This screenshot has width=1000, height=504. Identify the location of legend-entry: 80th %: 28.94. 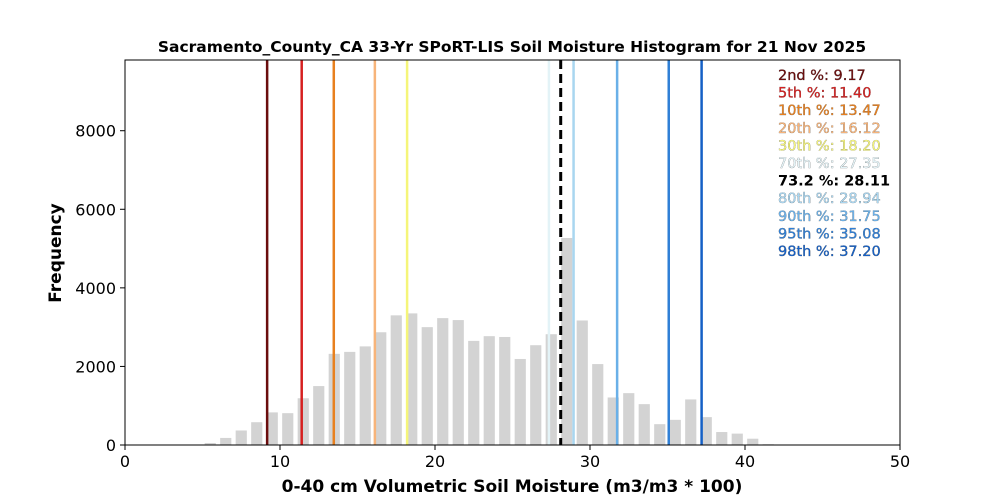
(829, 199).